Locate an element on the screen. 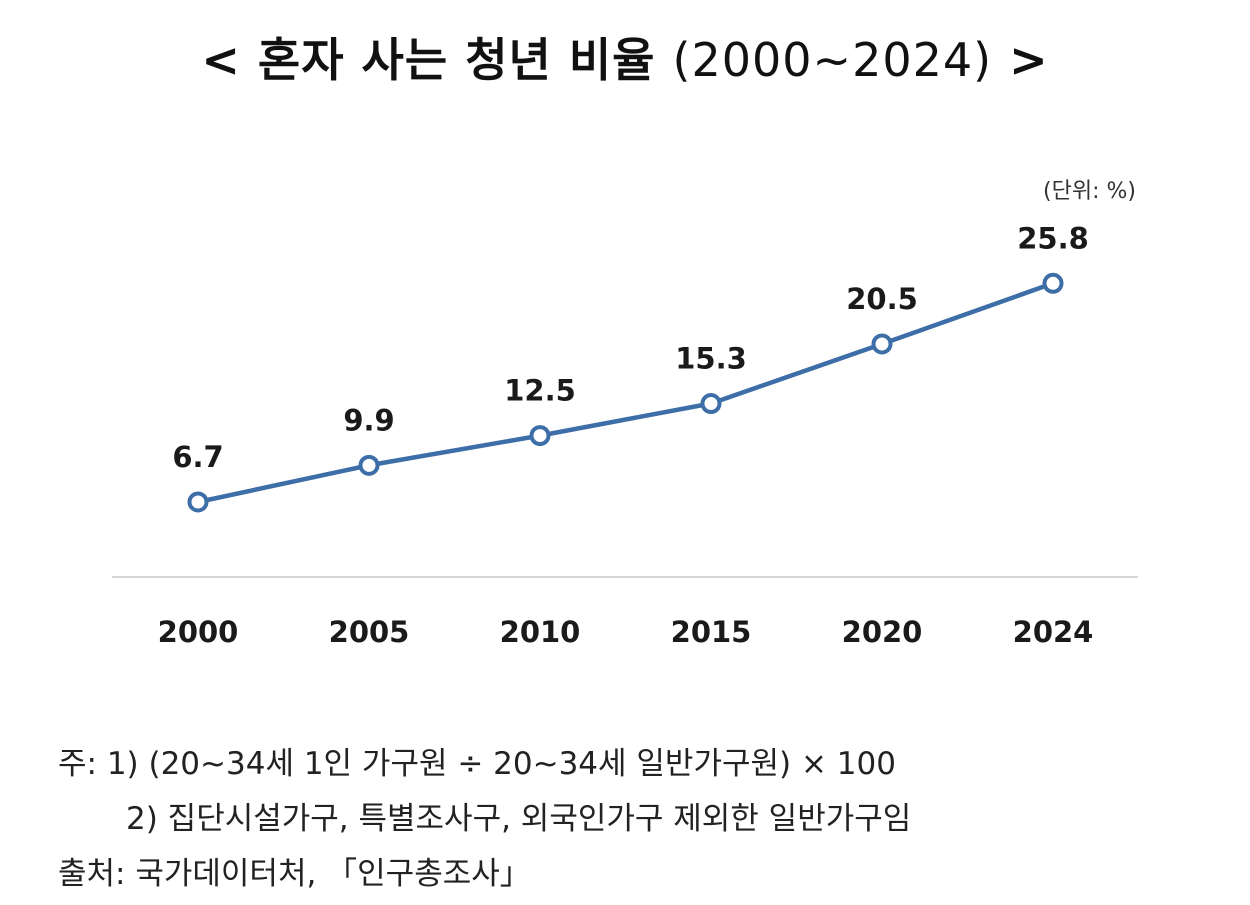 The image size is (1250, 905). x-tick-label-2024: 2024 is located at coordinates (1053, 632).